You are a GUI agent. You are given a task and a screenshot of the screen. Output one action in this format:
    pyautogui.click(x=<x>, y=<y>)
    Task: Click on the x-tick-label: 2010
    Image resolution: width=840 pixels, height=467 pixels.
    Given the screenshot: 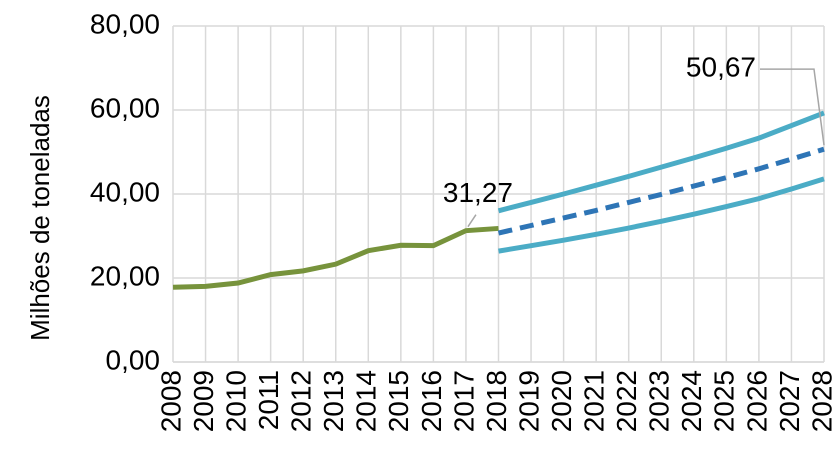 What is the action you would take?
    pyautogui.click(x=235, y=401)
    